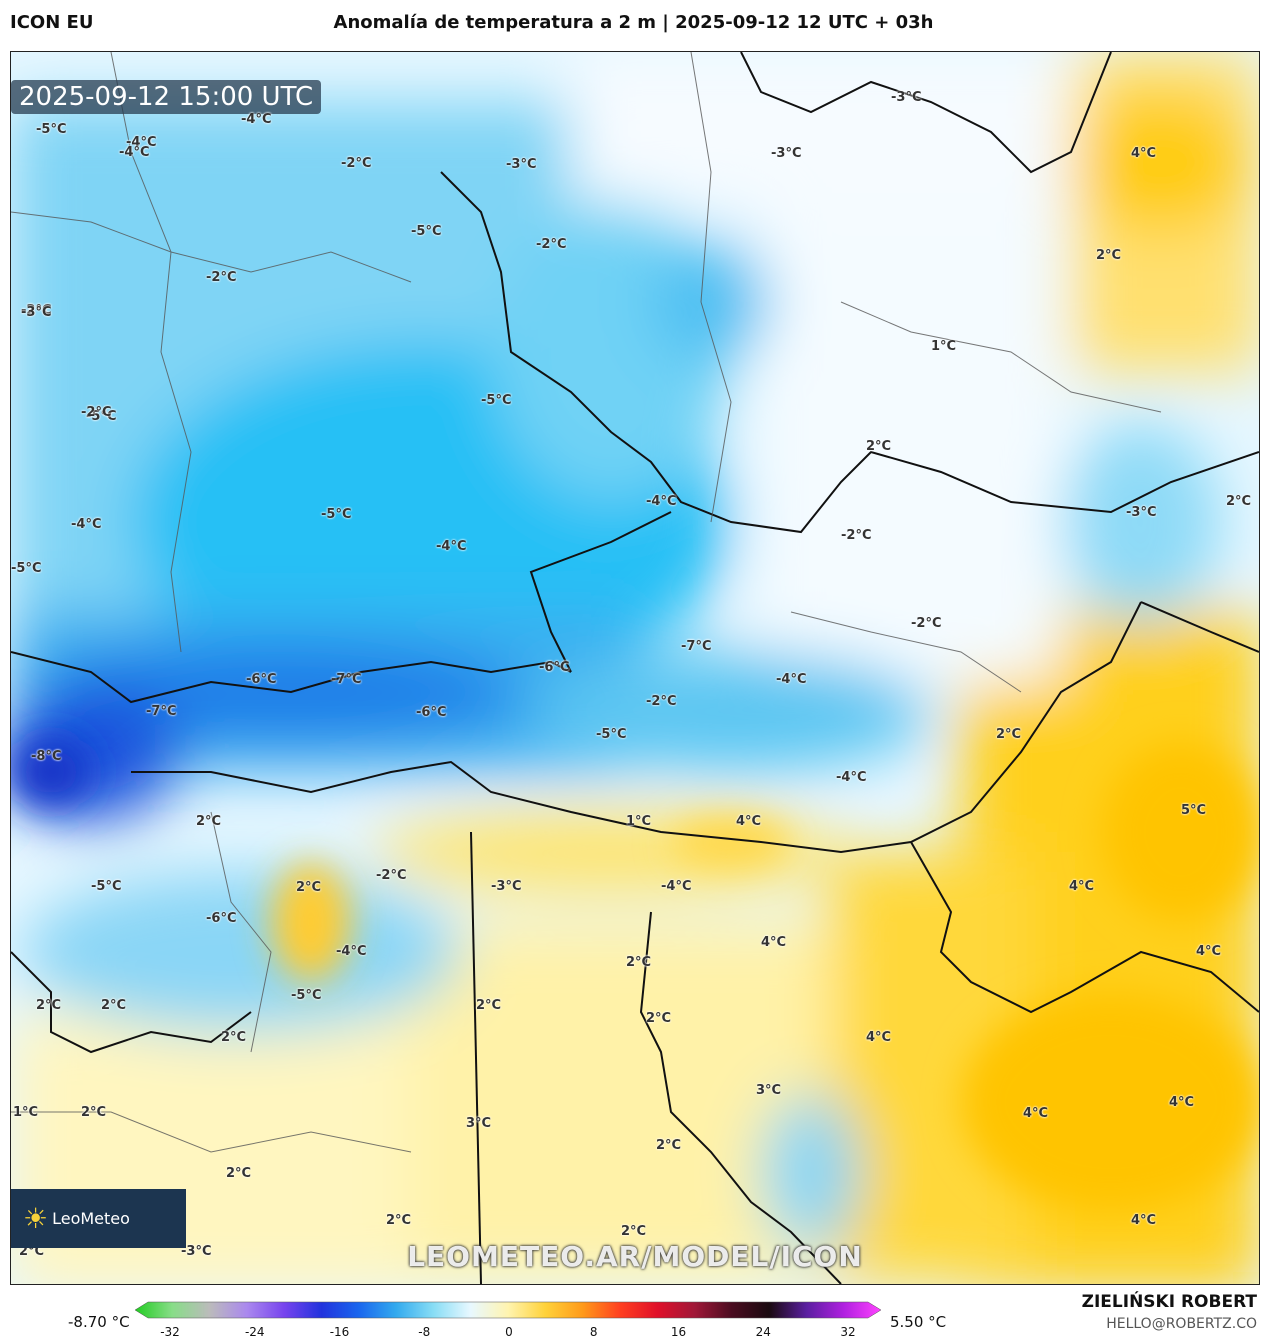 This screenshot has width=1267, height=1343. I want to click on logo-text: LeoMeteo, so click(91, 1218).